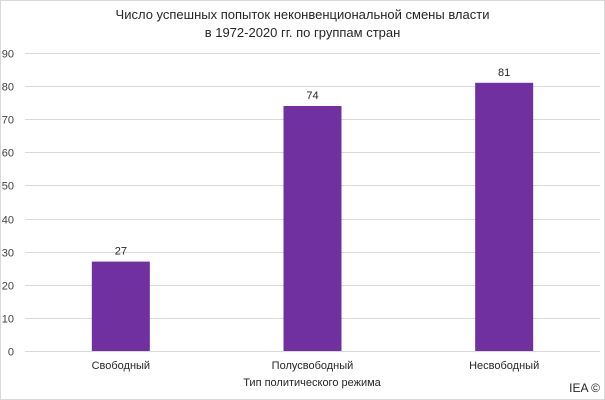  What do you see at coordinates (121, 252) in the screenshot?
I see `bar-value-label: 27` at bounding box center [121, 252].